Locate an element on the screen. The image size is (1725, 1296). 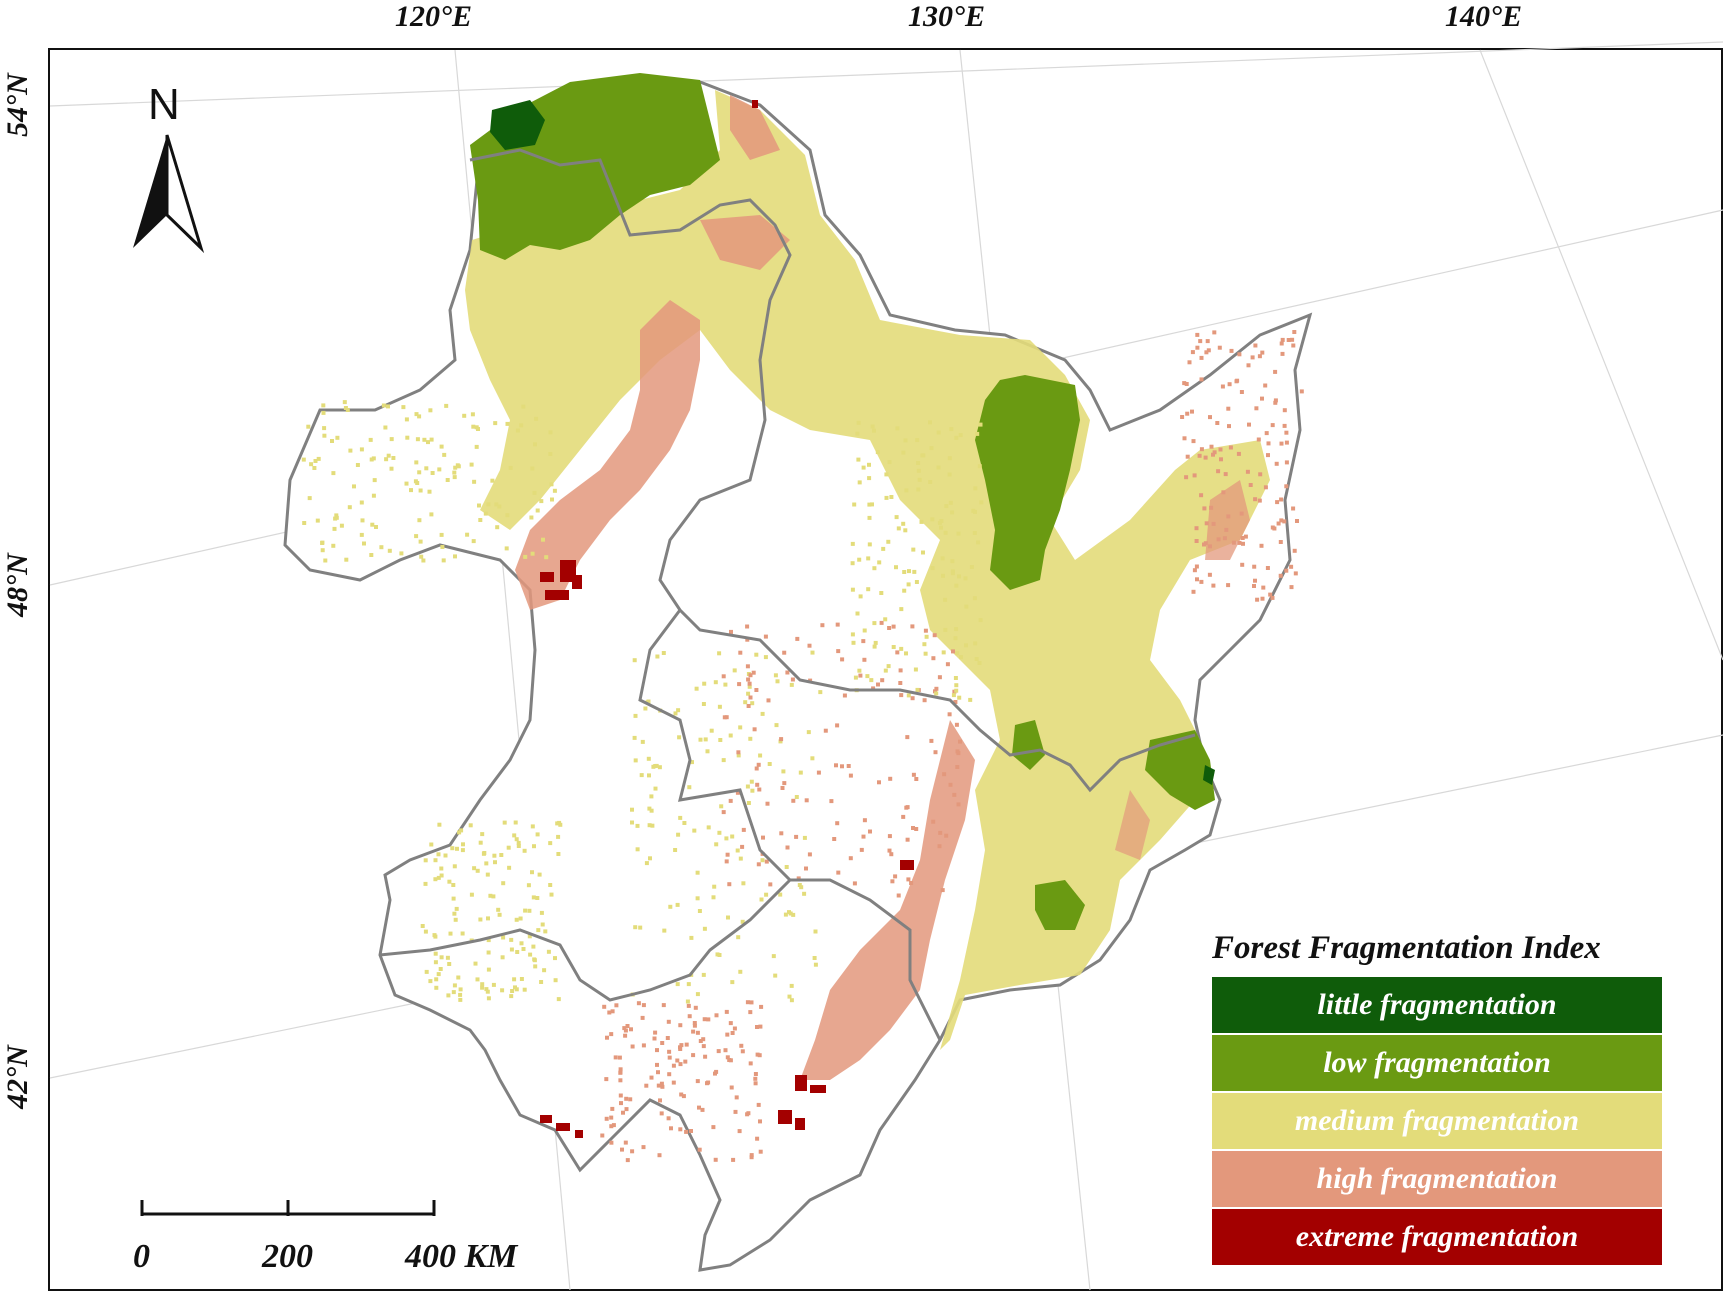
little-fragmentation-area is located at coordinates (1209, 775).